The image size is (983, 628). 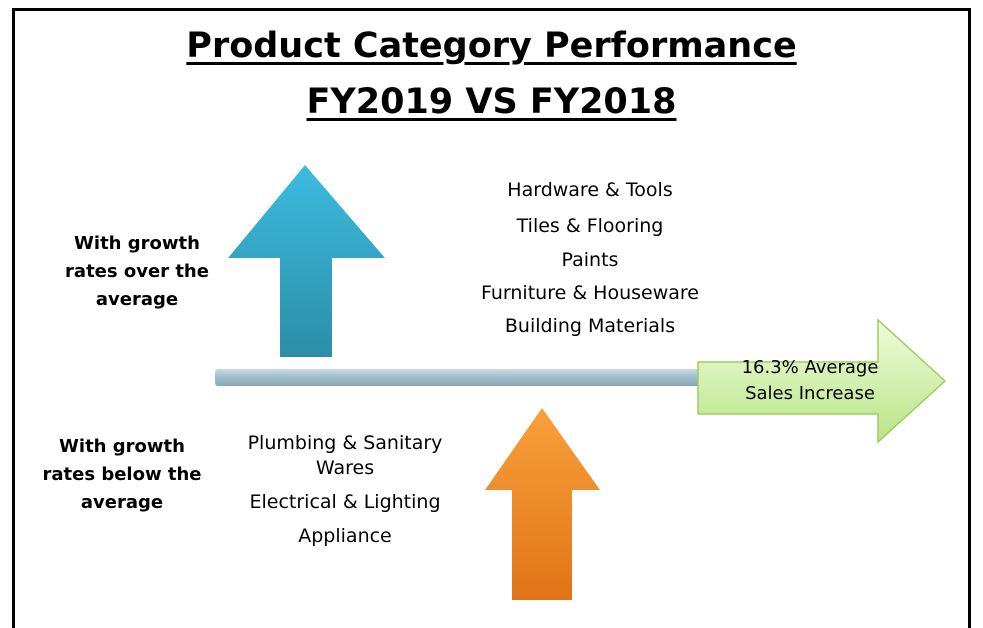 What do you see at coordinates (589, 293) in the screenshot?
I see `category-item: Furniture & Houseware` at bounding box center [589, 293].